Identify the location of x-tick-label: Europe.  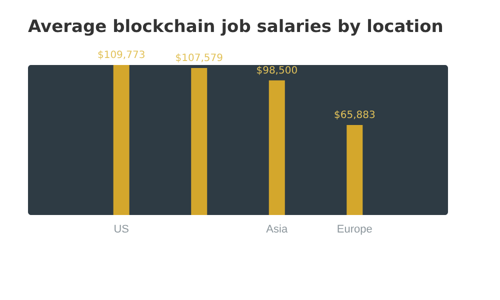
(354, 230).